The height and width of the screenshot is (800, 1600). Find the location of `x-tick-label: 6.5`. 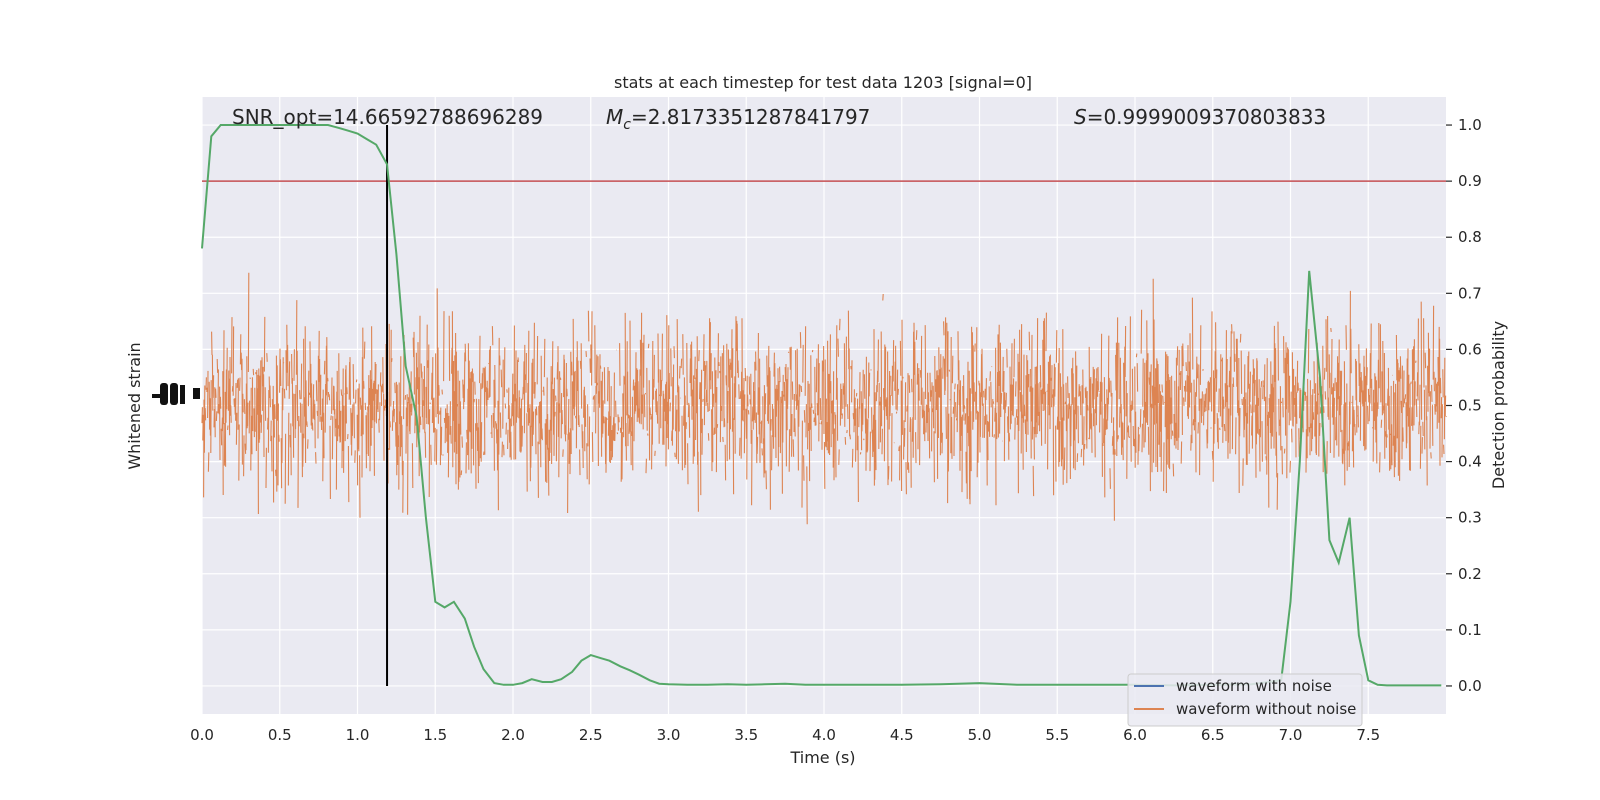

x-tick-label: 6.5 is located at coordinates (1213, 735).